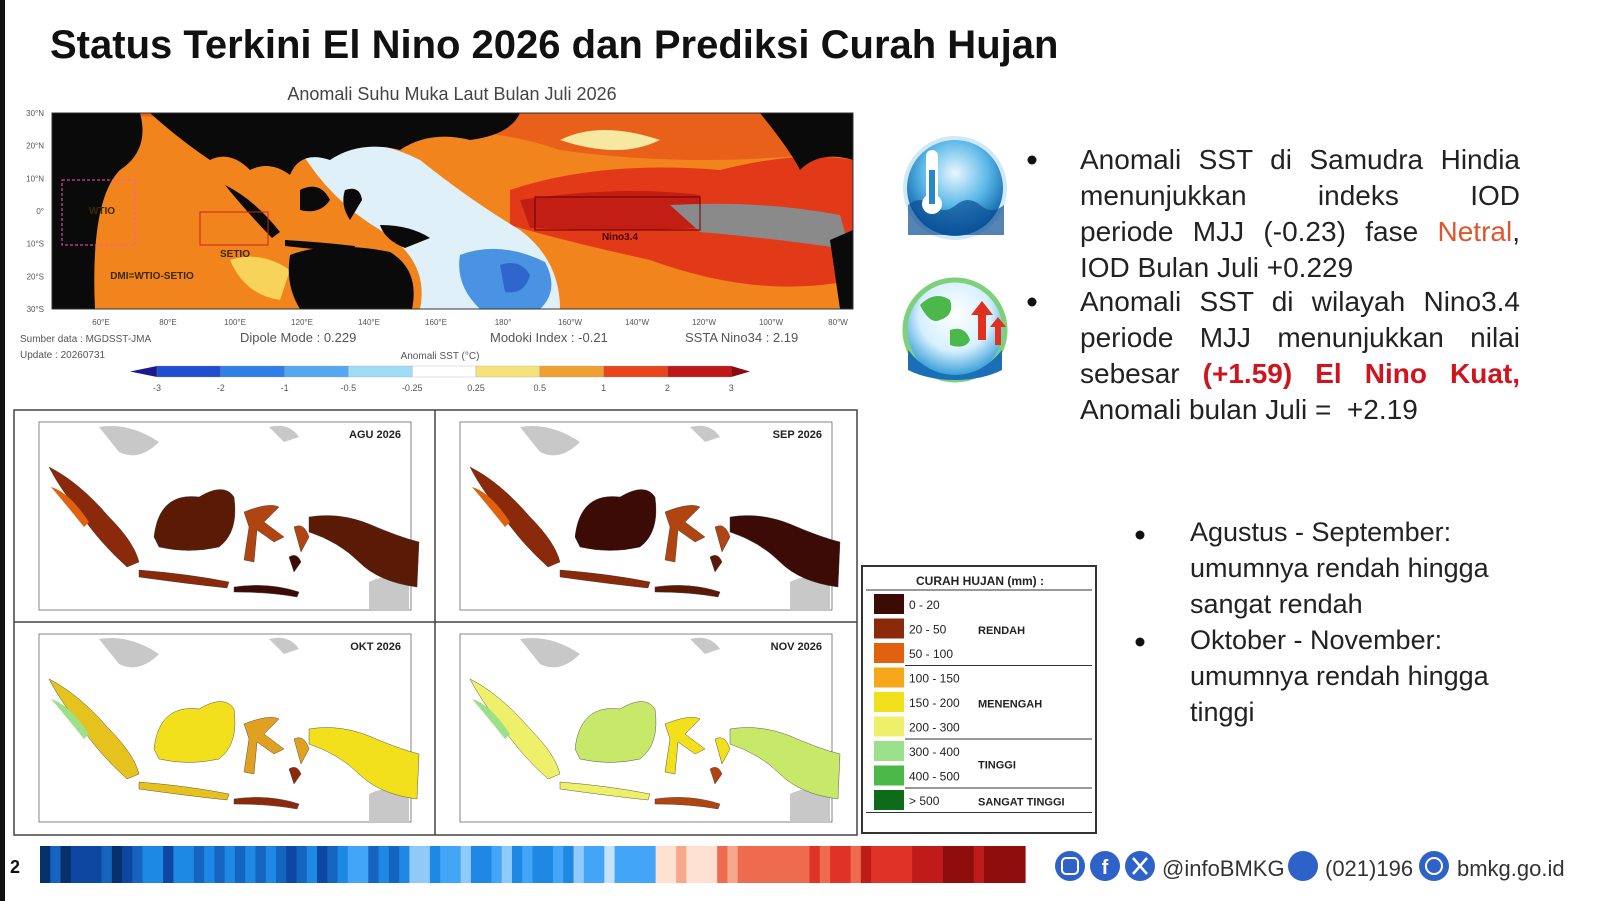 The image size is (1600, 901). I want to click on phone-number: (021)196, so click(1369, 868).